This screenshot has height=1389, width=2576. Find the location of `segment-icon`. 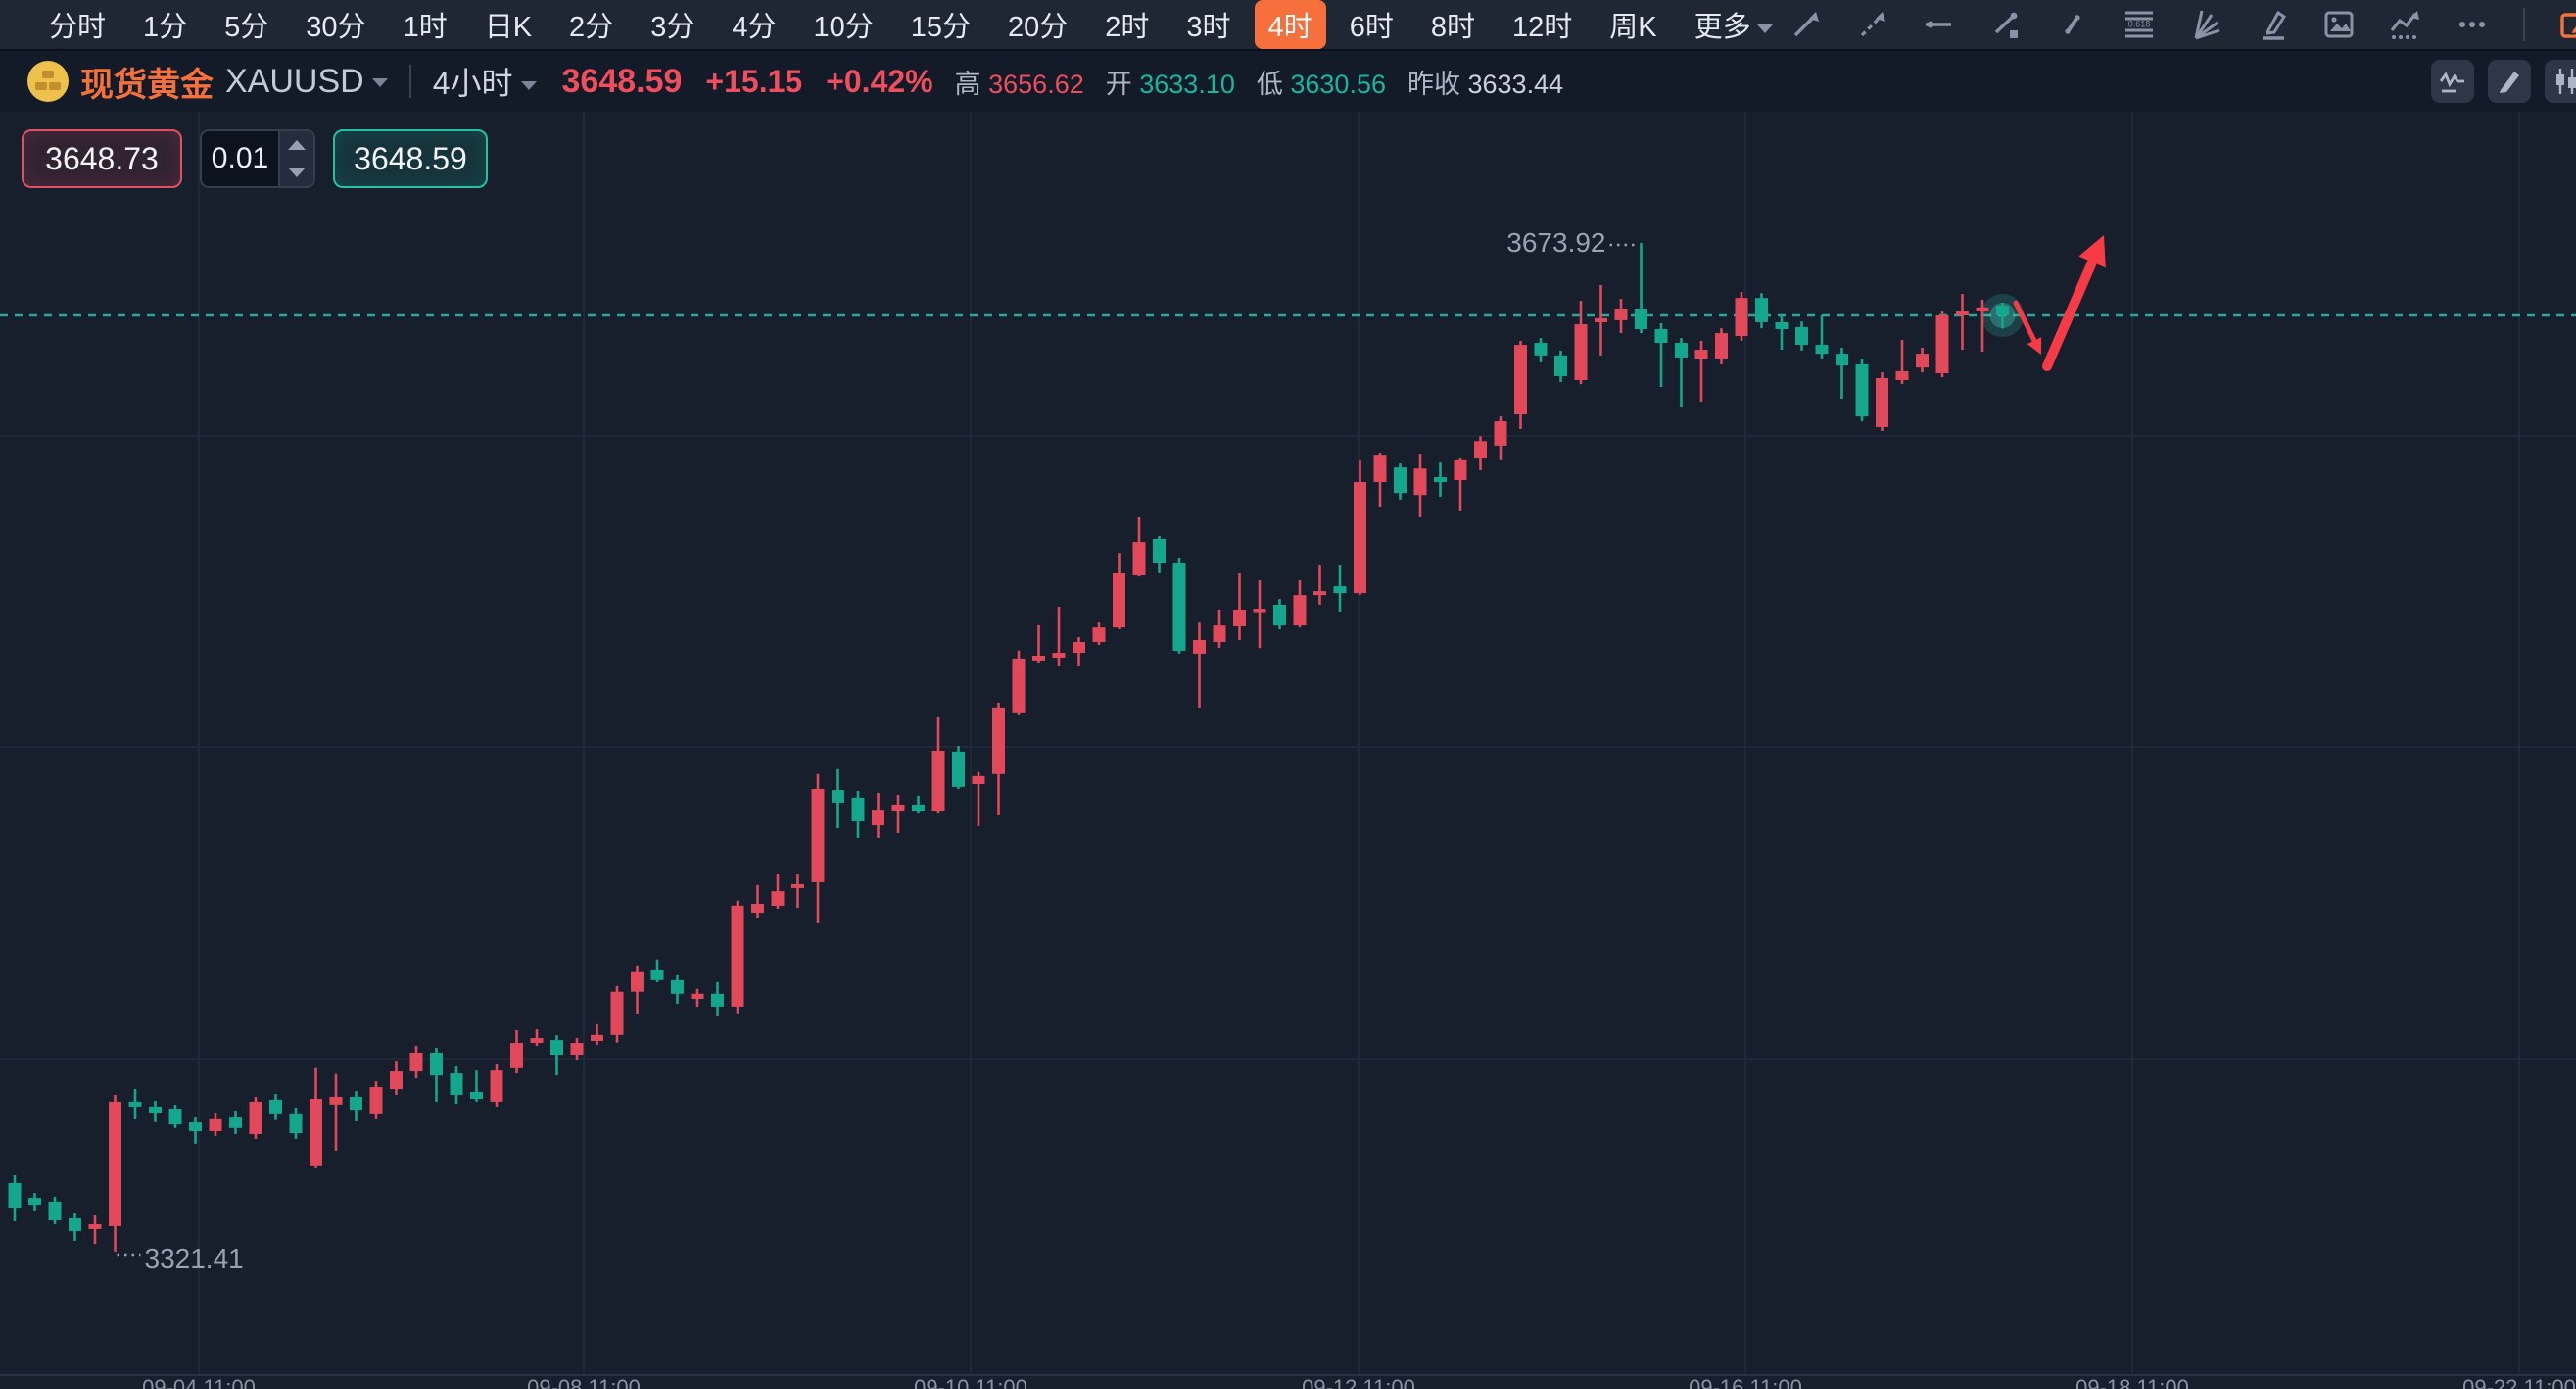

segment-icon is located at coordinates (2072, 24).